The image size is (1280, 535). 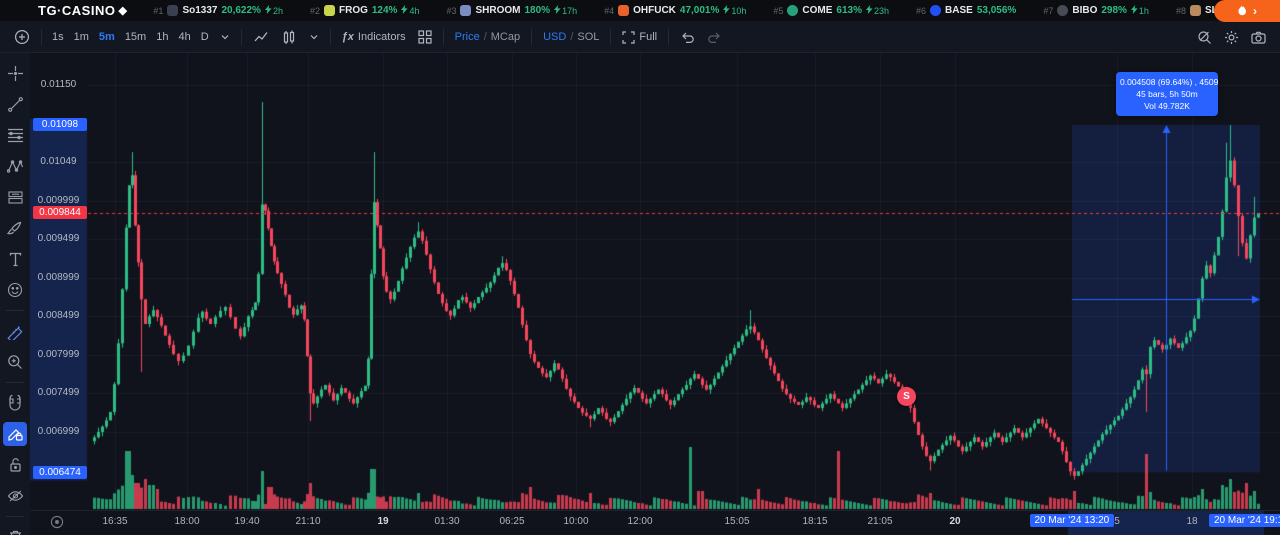 I want to click on time-axis-label: 19, so click(x=383, y=521).